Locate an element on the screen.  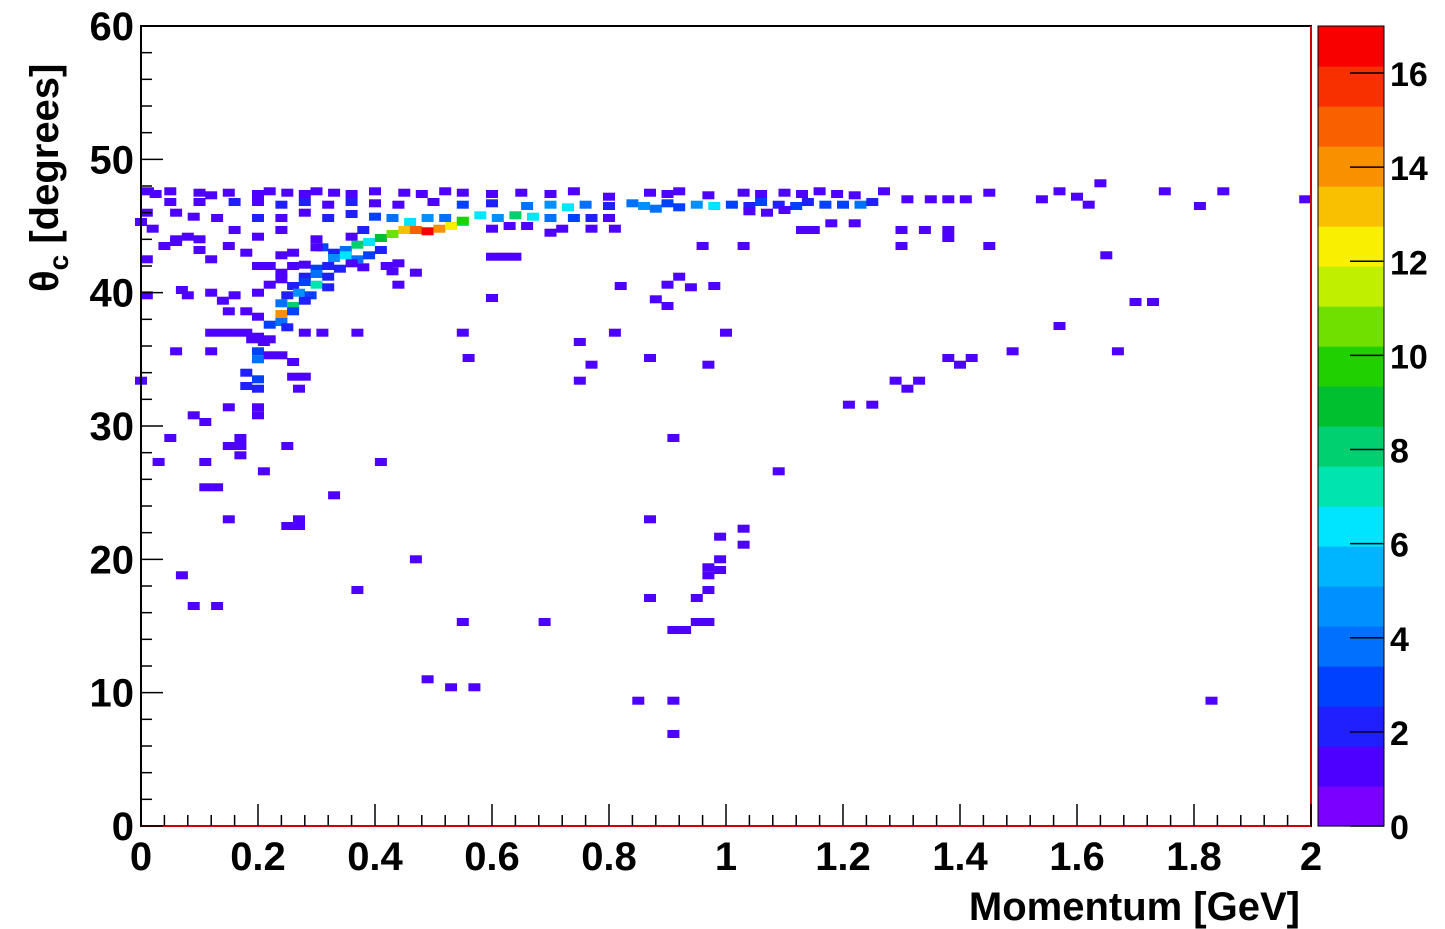
color-scale-tick-label: 4 is located at coordinates (1399, 640).